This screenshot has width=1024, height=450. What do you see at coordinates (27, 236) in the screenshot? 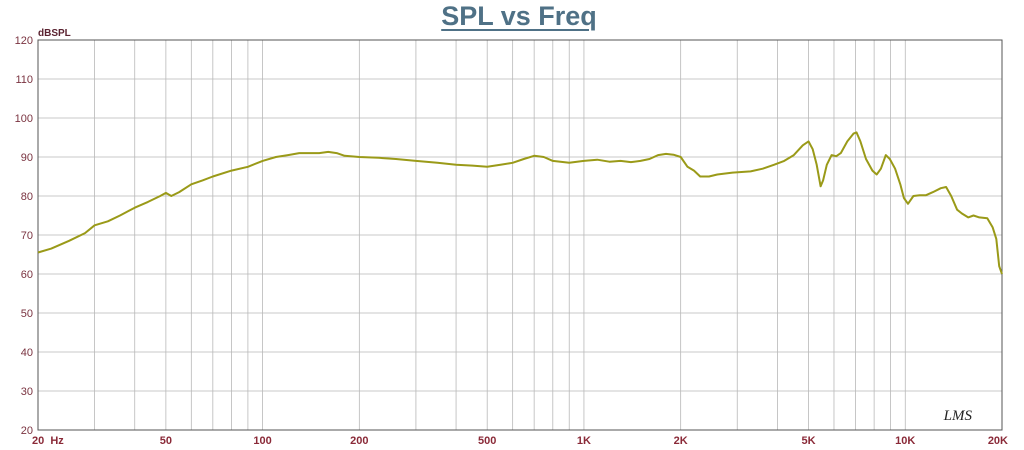
I see `y-tick-label: 70` at bounding box center [27, 236].